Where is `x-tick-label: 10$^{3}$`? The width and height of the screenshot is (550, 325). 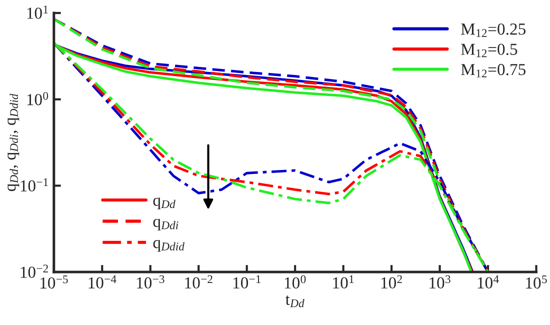
x-tick-label: 10$^{3}$ is located at coordinates (440, 282).